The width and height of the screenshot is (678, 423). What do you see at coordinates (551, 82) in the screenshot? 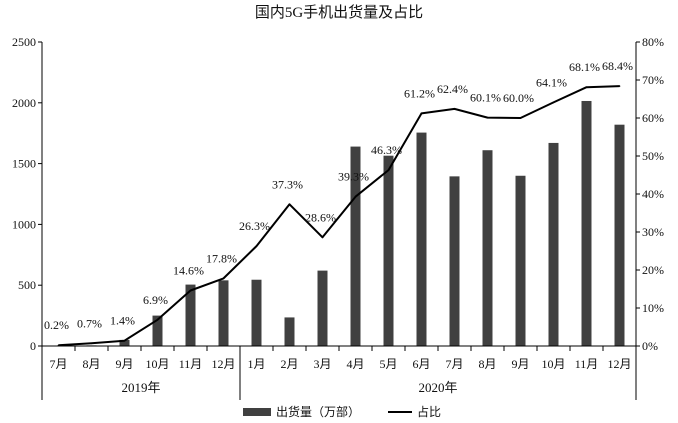
I see `data-label: 64.1%` at bounding box center [551, 82].